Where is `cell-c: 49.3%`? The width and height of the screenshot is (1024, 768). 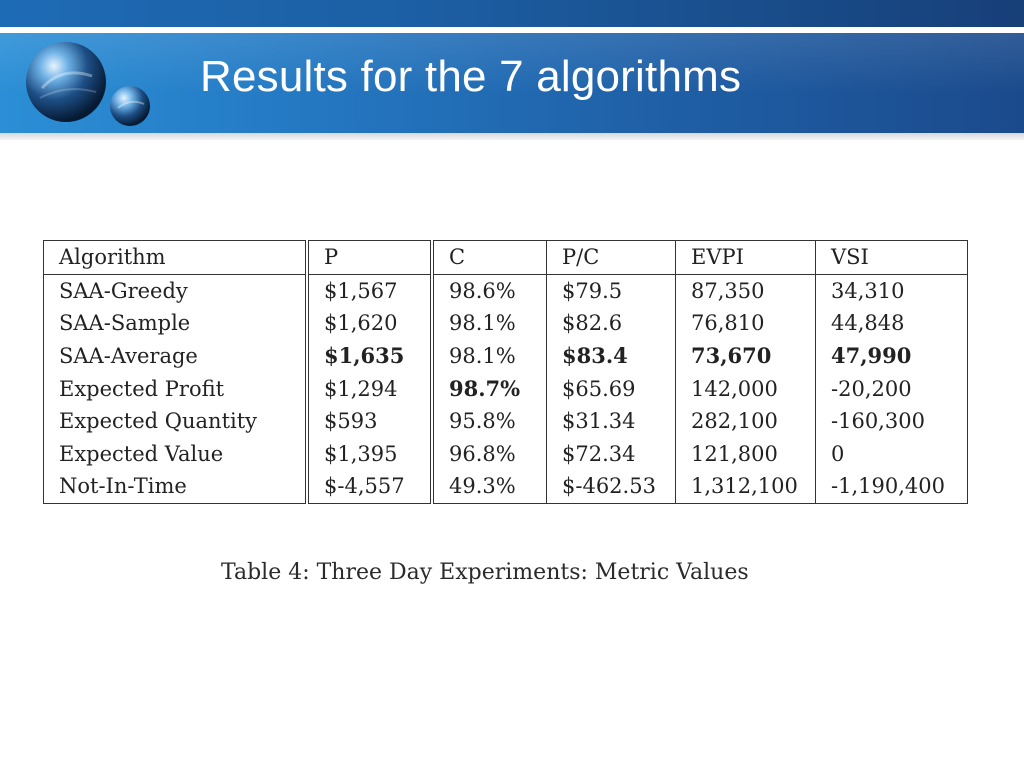 cell-c: 49.3% is located at coordinates (488, 487).